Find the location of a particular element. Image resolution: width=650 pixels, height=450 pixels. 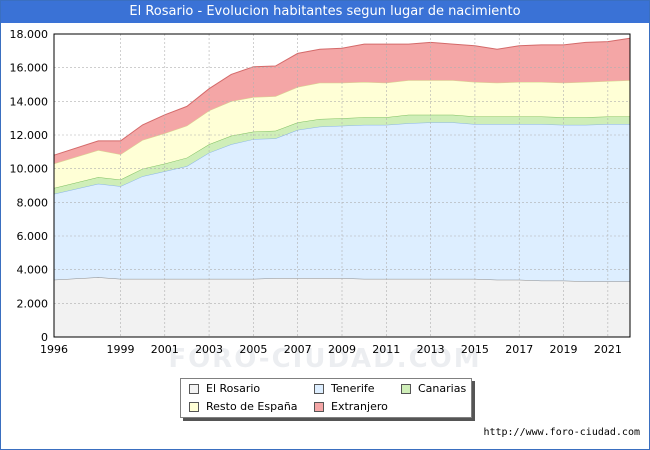

x-tick-label: 2019 is located at coordinates (564, 349).